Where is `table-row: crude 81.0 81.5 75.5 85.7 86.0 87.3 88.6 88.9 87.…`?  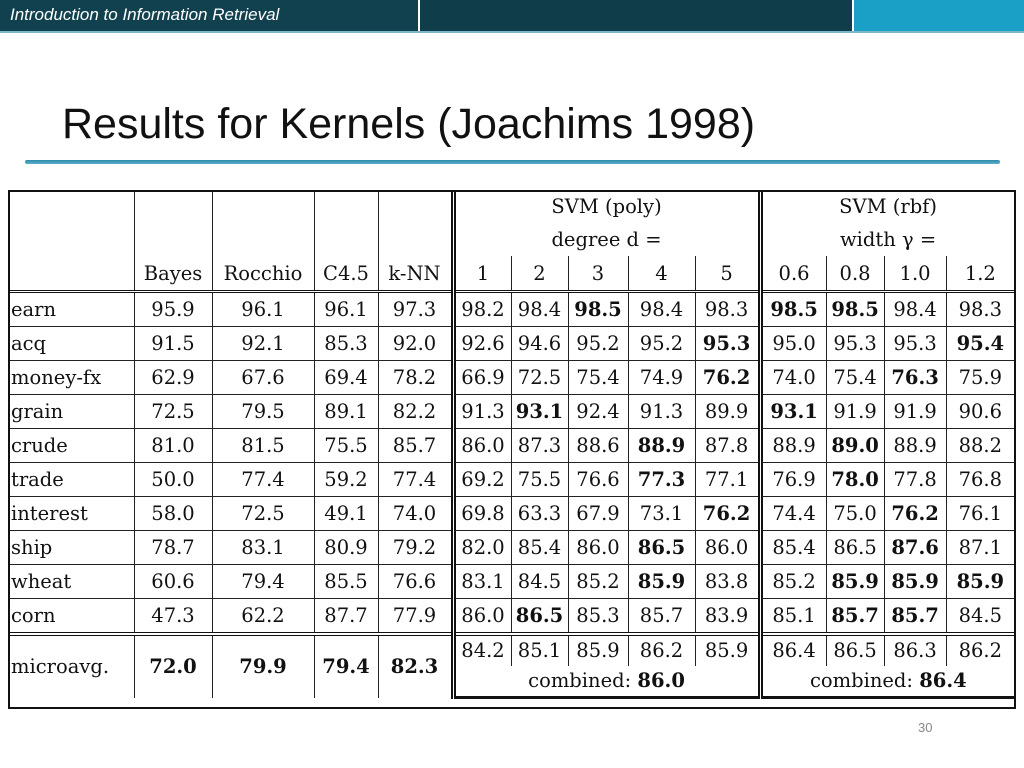
table-row: crude 81.0 81.5 75.5 85.7 86.0 87.3 88.6 88.9 87.… is located at coordinates (511, 445).